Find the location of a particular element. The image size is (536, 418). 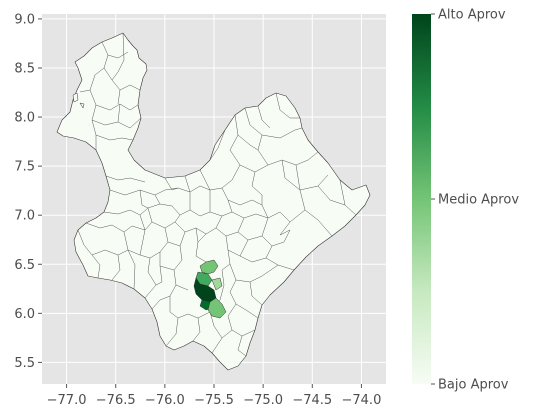

highlighted-municipalities is located at coordinates (210, 289).